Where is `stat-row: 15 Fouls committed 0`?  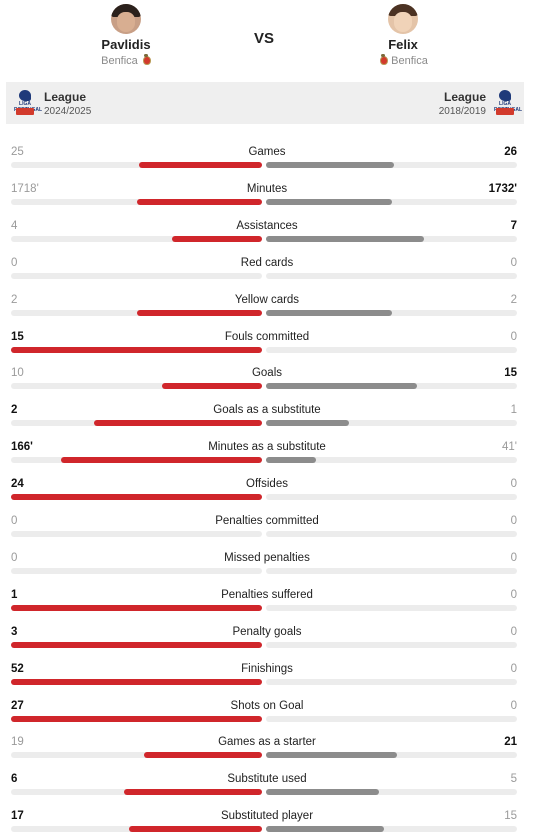
stat-row: 15 Fouls committed 0 is located at coordinates (267, 348).